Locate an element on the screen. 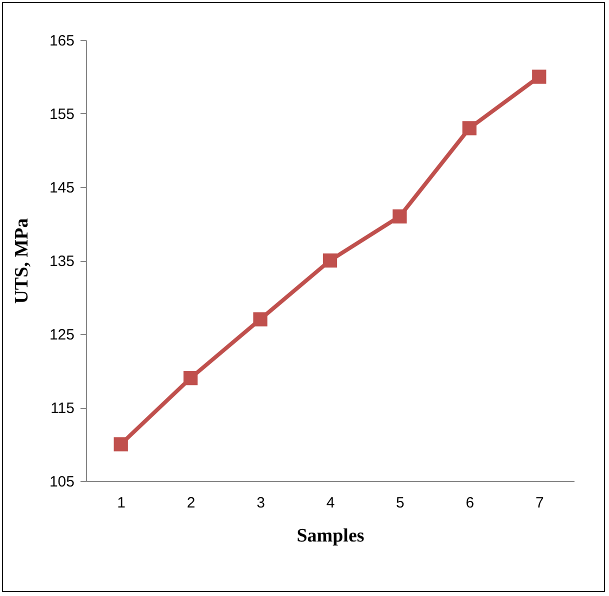 The height and width of the screenshot is (596, 609). x-tick-label: 6 is located at coordinates (470, 503).